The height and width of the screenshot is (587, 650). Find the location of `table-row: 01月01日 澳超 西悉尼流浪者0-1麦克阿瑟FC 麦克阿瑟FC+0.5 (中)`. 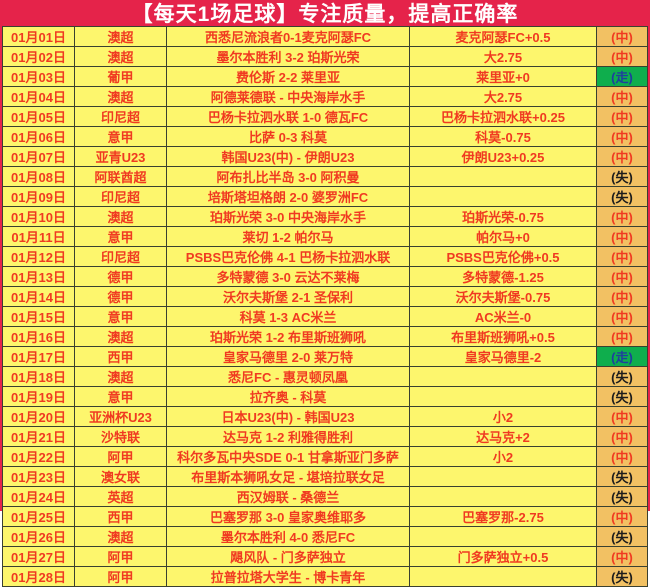

table-row: 01月01日 澳超 西悉尼流浪者0-1麦克阿瑟FC 麦克阿瑟FC+0.5 (中) is located at coordinates (325, 36).